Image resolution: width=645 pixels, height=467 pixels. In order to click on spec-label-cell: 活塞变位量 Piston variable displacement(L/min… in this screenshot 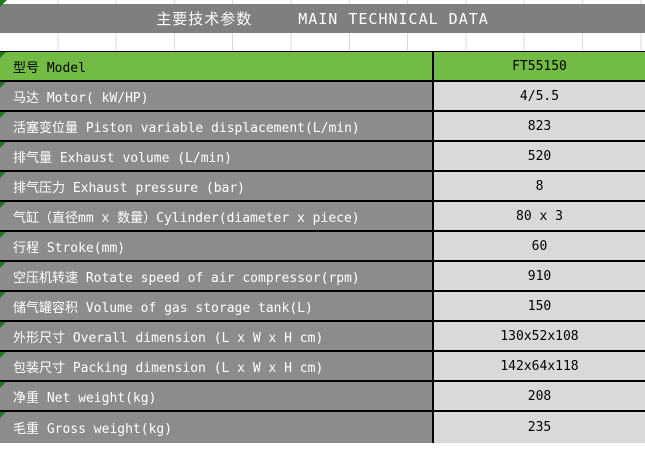, I will do `click(217, 126)`.